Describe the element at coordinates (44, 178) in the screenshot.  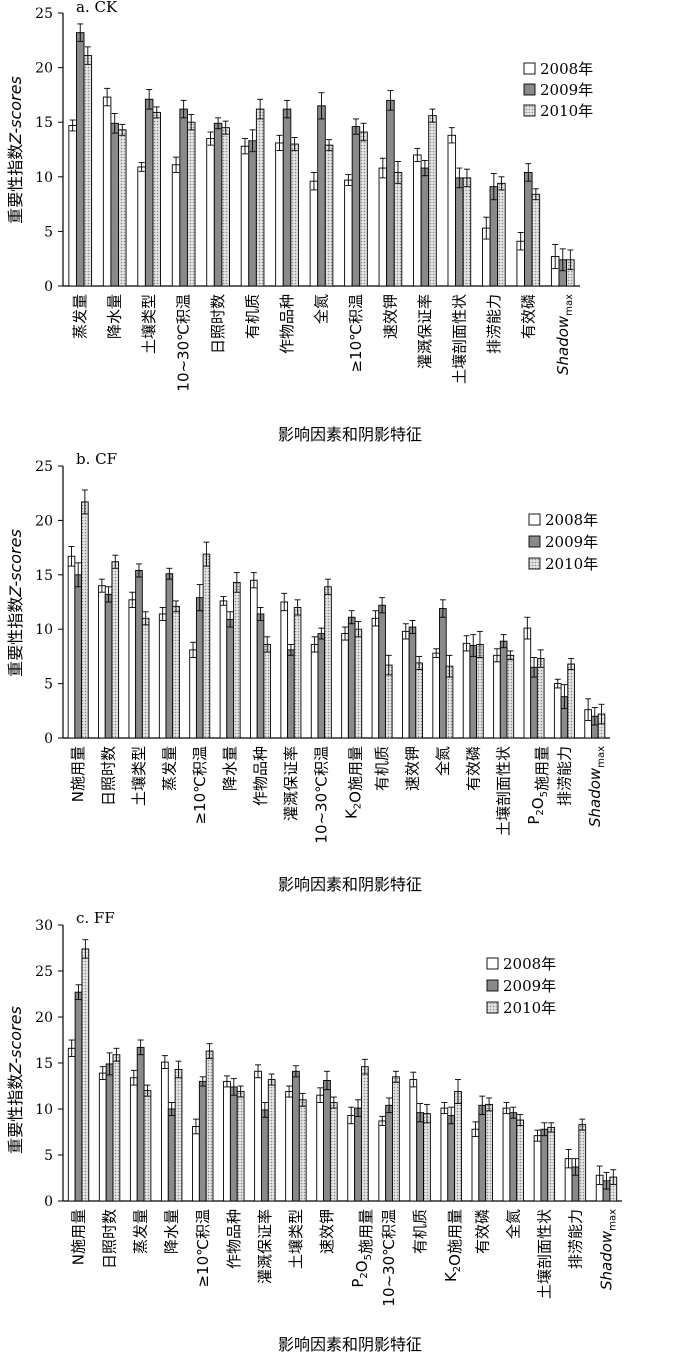
I see `y-tick-label: 10` at that location.